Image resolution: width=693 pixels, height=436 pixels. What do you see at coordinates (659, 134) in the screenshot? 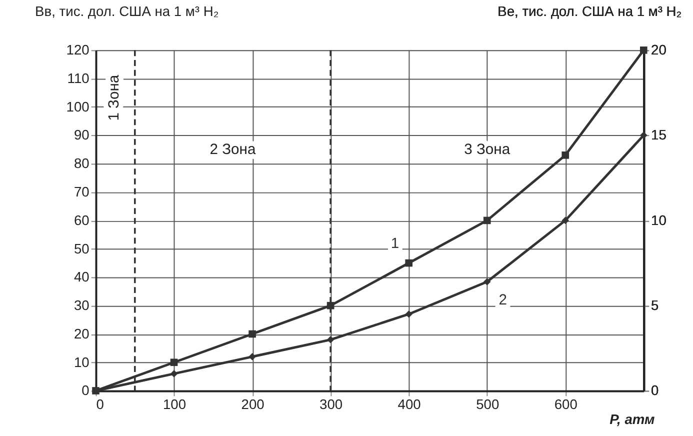
I see `y2-tick-label: 15` at bounding box center [659, 134].